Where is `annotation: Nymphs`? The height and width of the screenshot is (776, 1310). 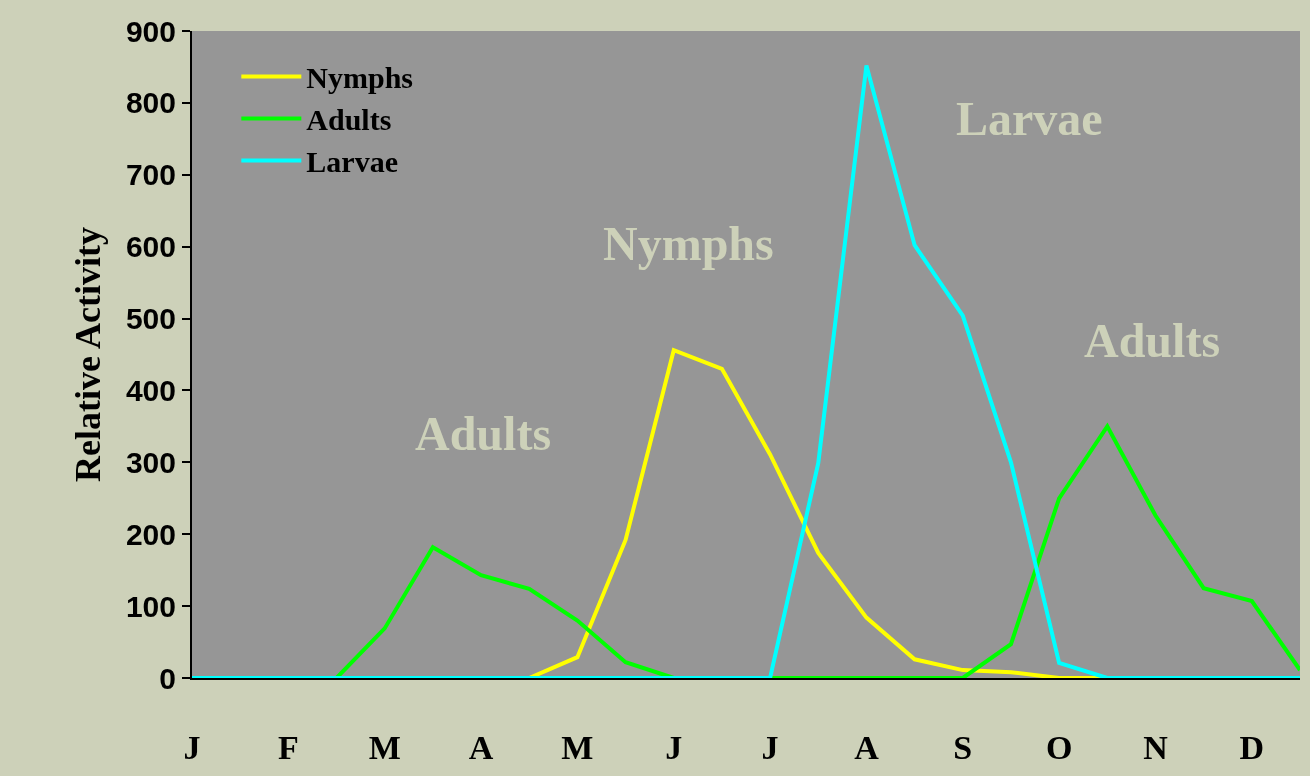 annotation: Nymphs is located at coordinates (688, 243).